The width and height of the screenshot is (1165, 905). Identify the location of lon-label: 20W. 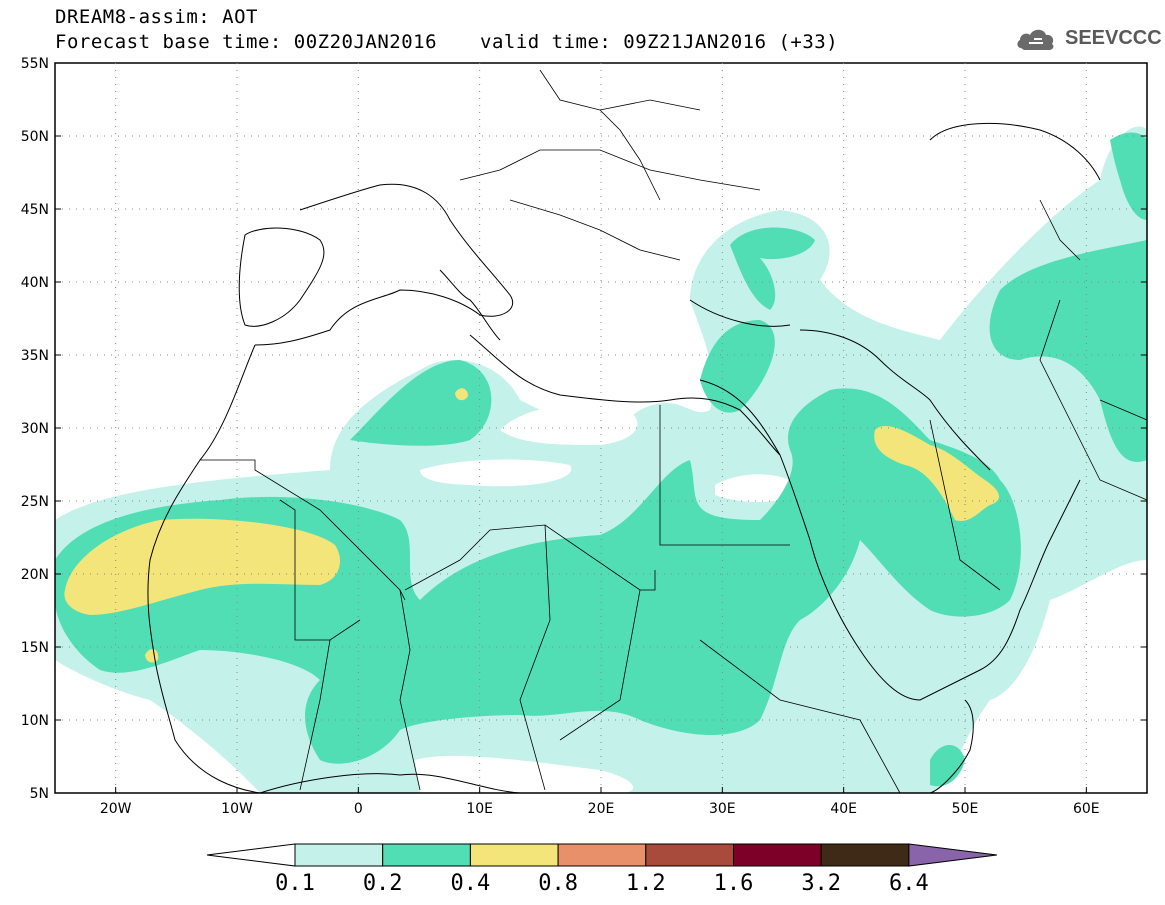
(116, 809).